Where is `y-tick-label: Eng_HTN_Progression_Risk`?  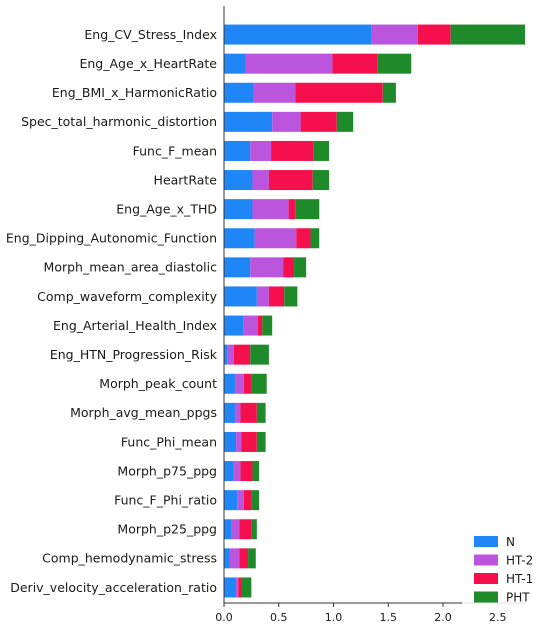
y-tick-label: Eng_HTN_Progression_Risk is located at coordinates (134, 354).